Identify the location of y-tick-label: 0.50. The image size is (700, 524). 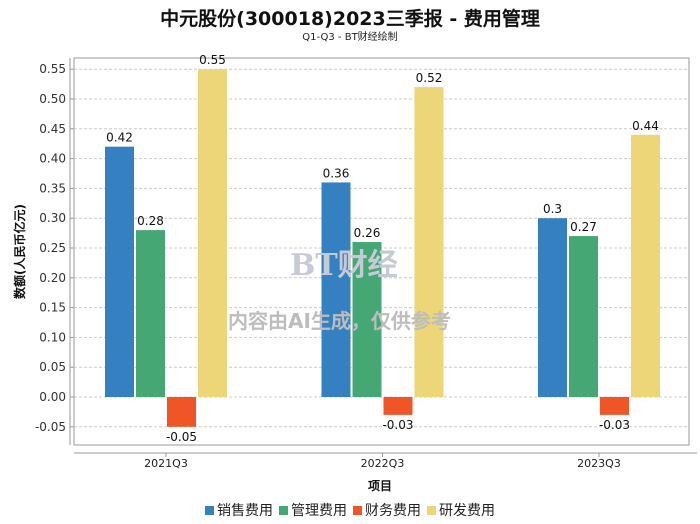
(52, 99).